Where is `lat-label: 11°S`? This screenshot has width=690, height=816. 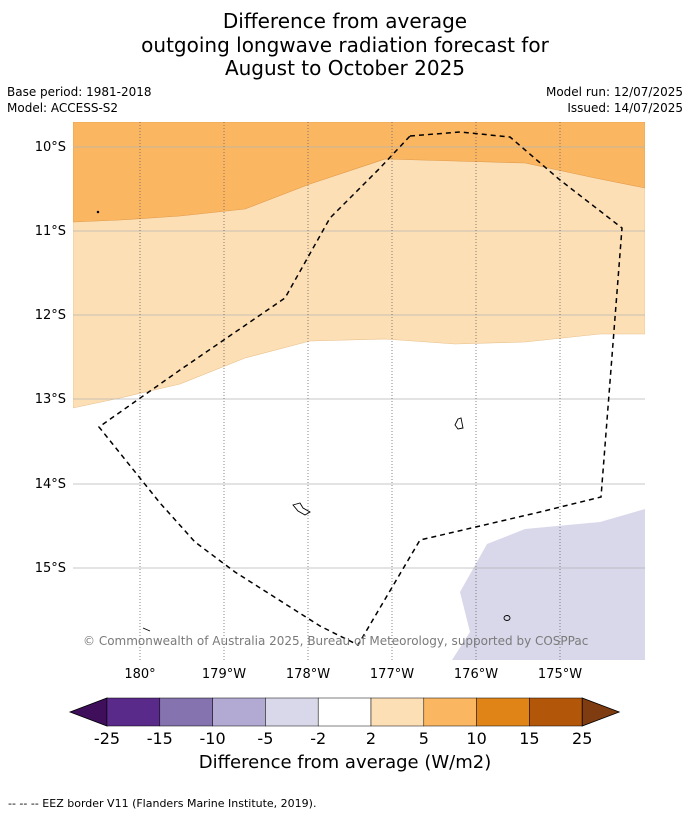 lat-label: 11°S is located at coordinates (50, 231).